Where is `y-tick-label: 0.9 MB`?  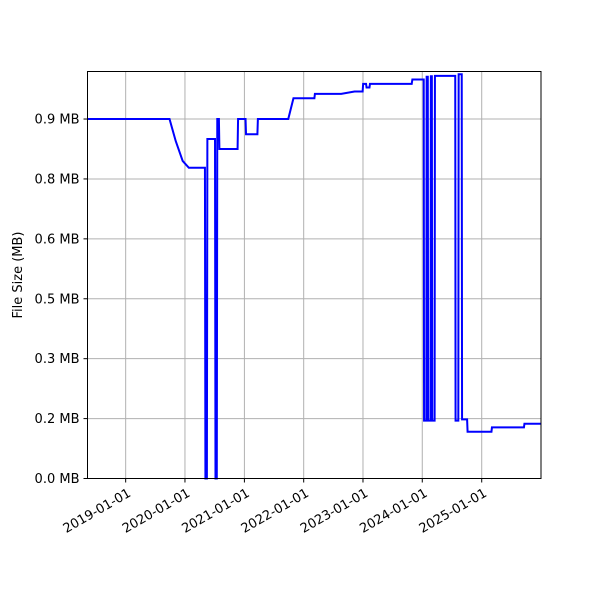 y-tick-label: 0.9 MB is located at coordinates (57, 120).